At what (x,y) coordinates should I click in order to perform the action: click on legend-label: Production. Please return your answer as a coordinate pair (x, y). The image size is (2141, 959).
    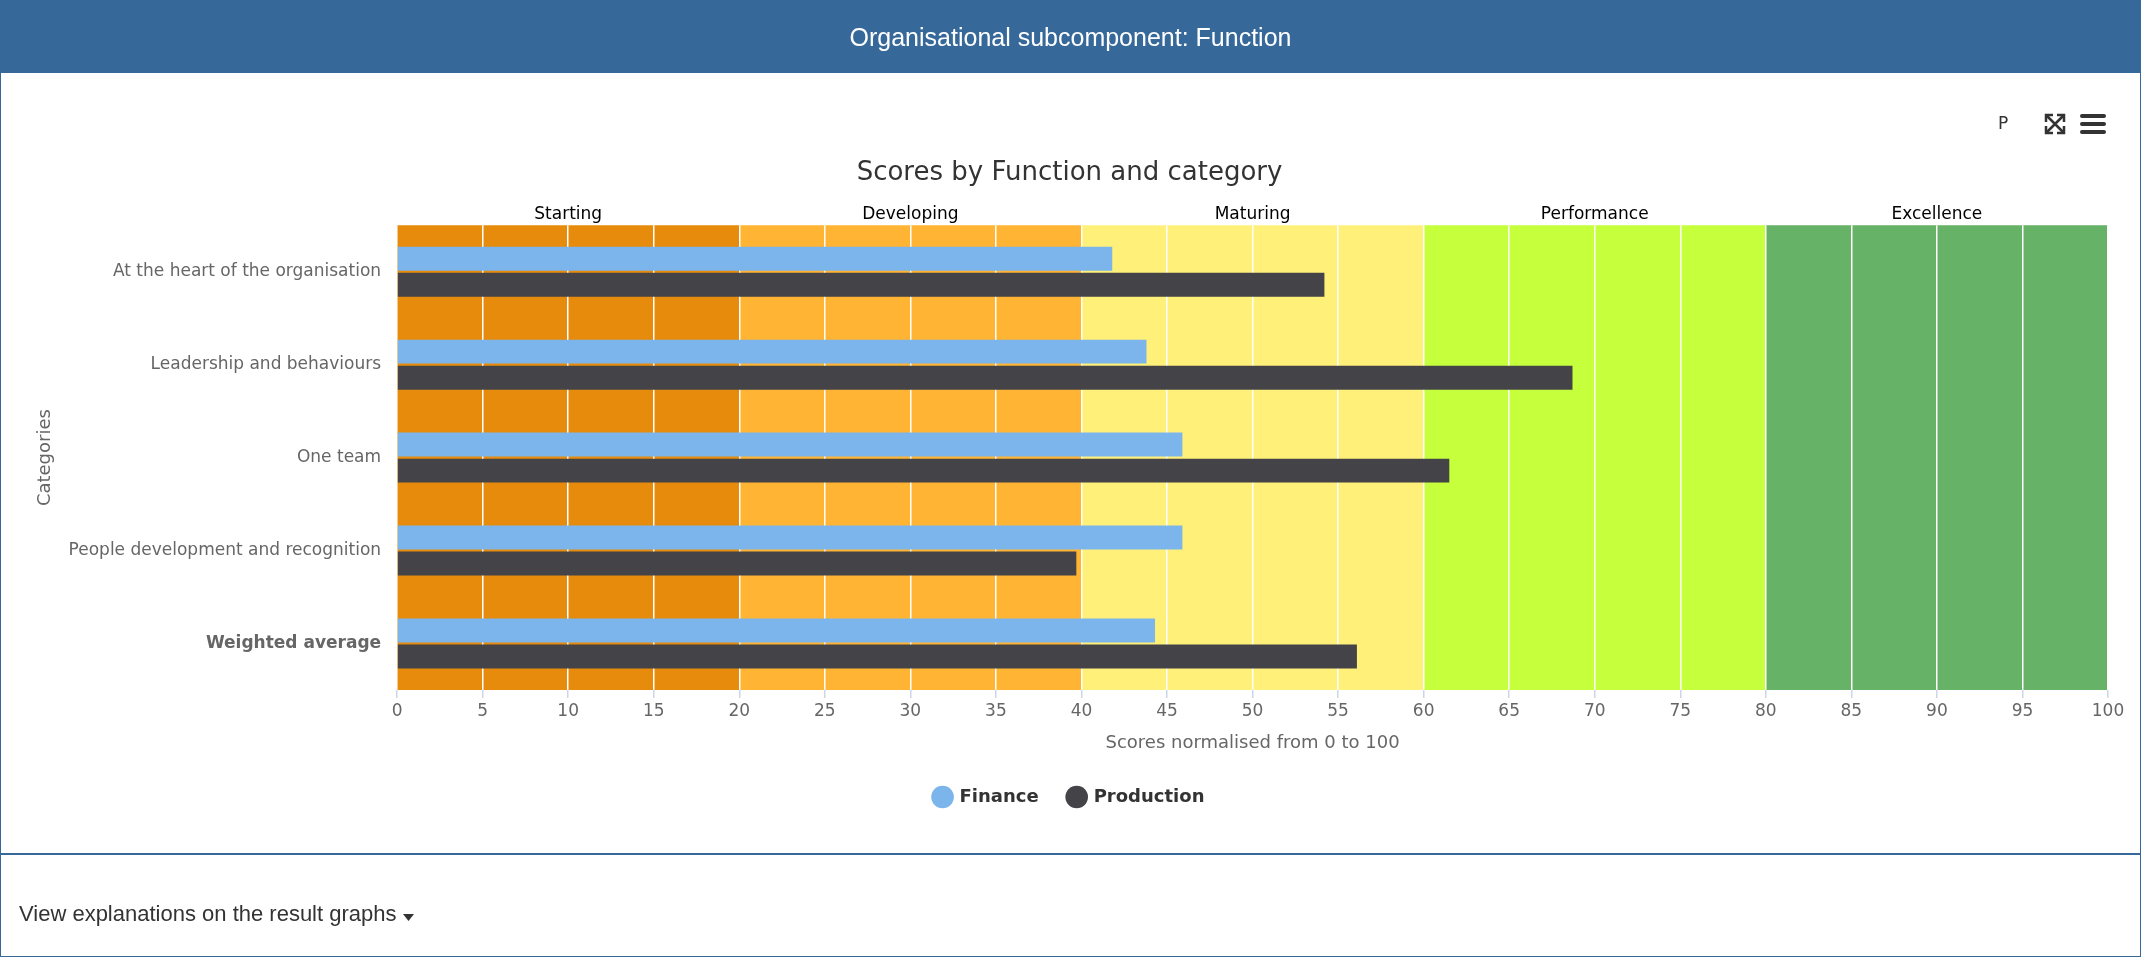
    Looking at the image, I should click on (1149, 795).